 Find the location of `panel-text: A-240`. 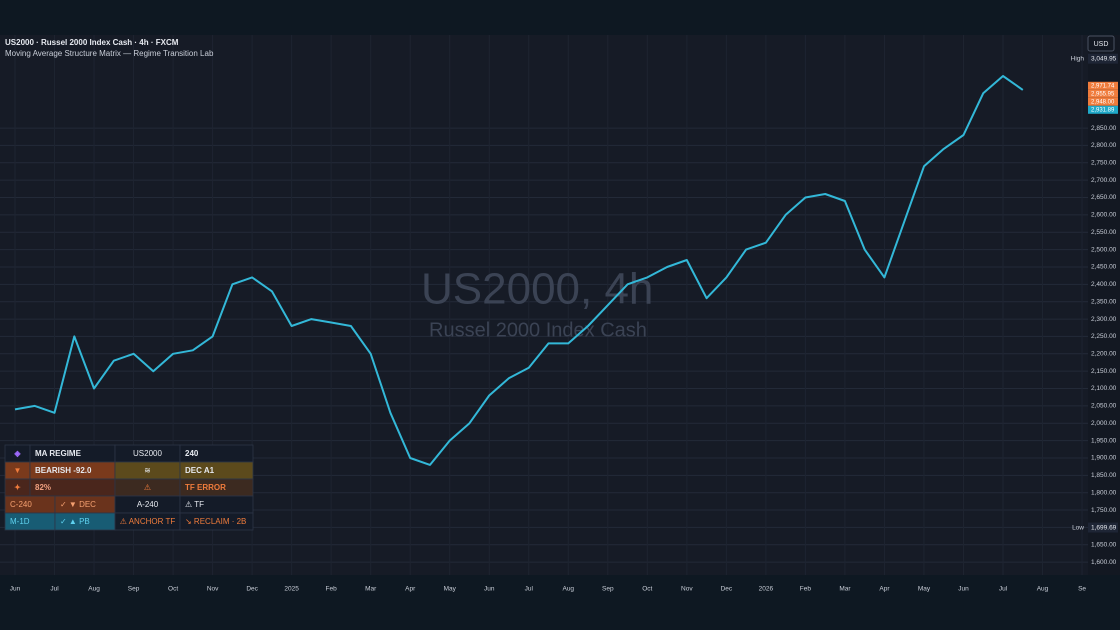

panel-text: A-240 is located at coordinates (148, 504).